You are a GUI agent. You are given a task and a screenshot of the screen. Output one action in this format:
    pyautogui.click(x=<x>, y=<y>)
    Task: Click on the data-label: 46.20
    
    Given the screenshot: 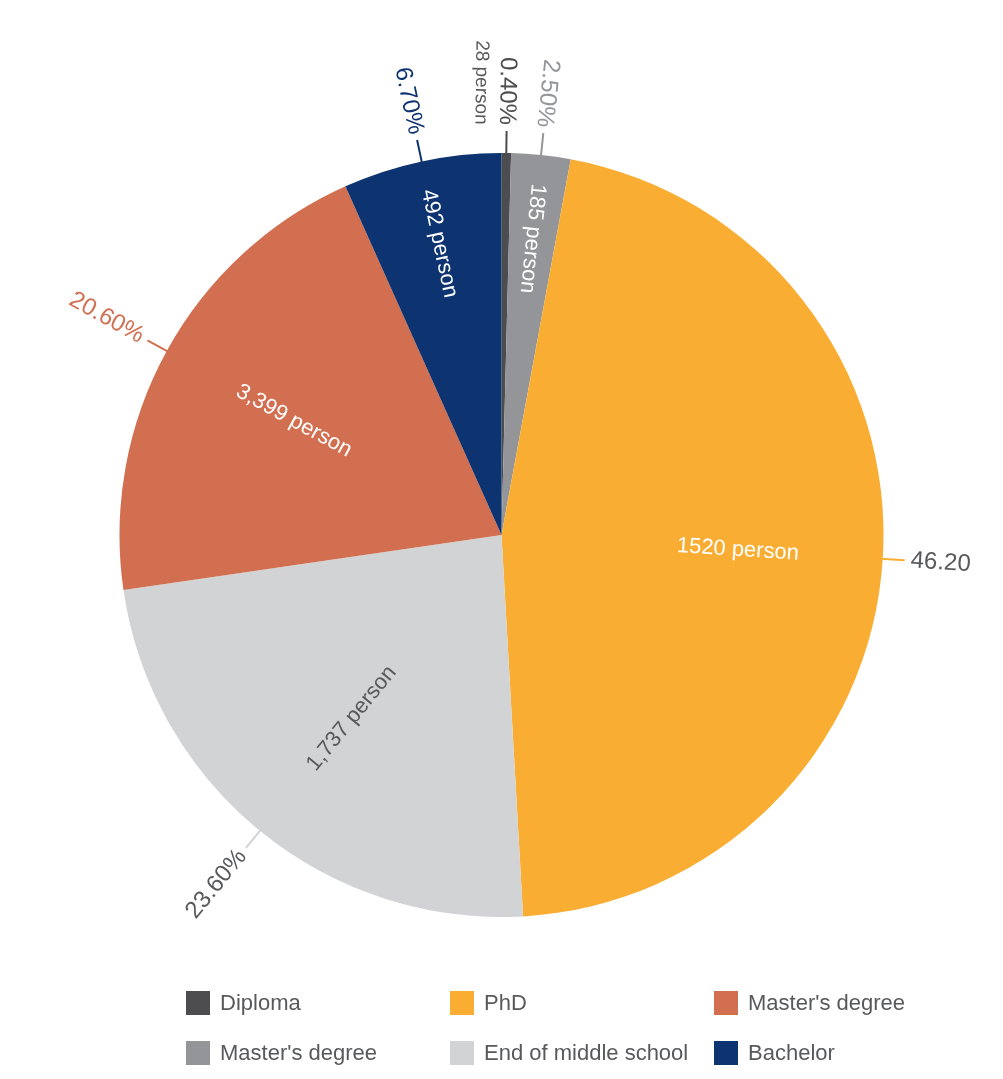 What is the action you would take?
    pyautogui.click(x=940, y=561)
    